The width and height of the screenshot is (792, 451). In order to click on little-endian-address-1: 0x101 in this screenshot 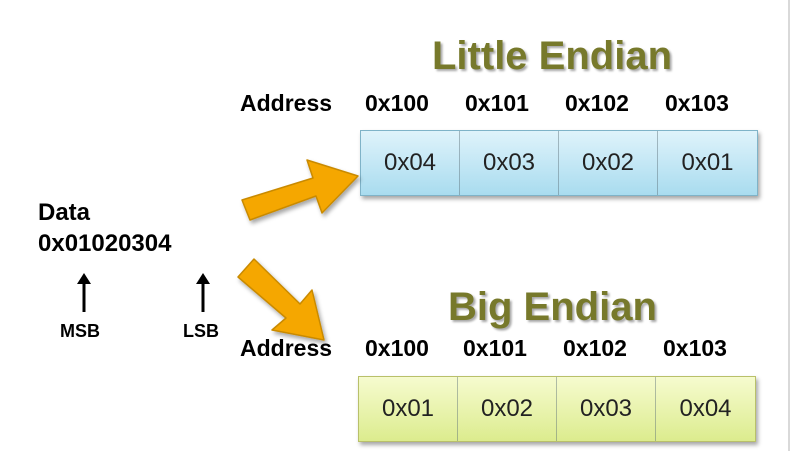, I will do `click(497, 103)`.